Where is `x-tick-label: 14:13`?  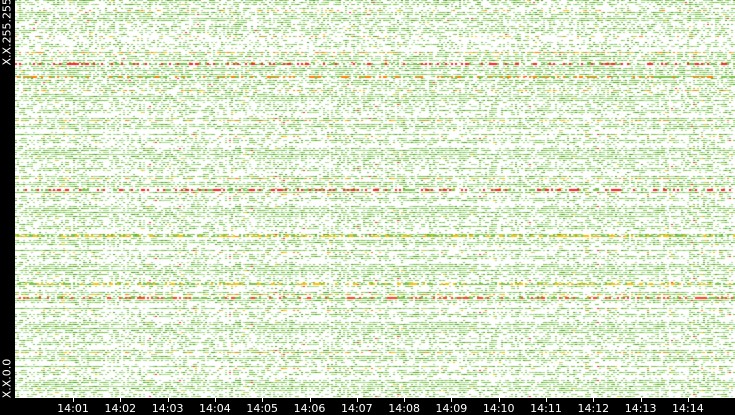
x-tick-label: 14:13 is located at coordinates (640, 408).